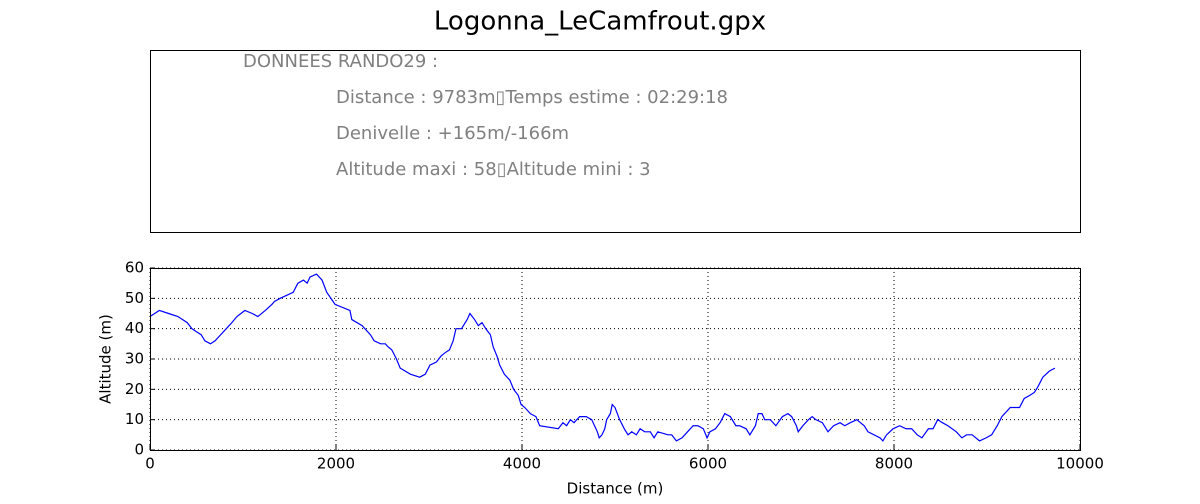 The height and width of the screenshot is (504, 1200). I want to click on x-tick-label: 0, so click(150, 464).